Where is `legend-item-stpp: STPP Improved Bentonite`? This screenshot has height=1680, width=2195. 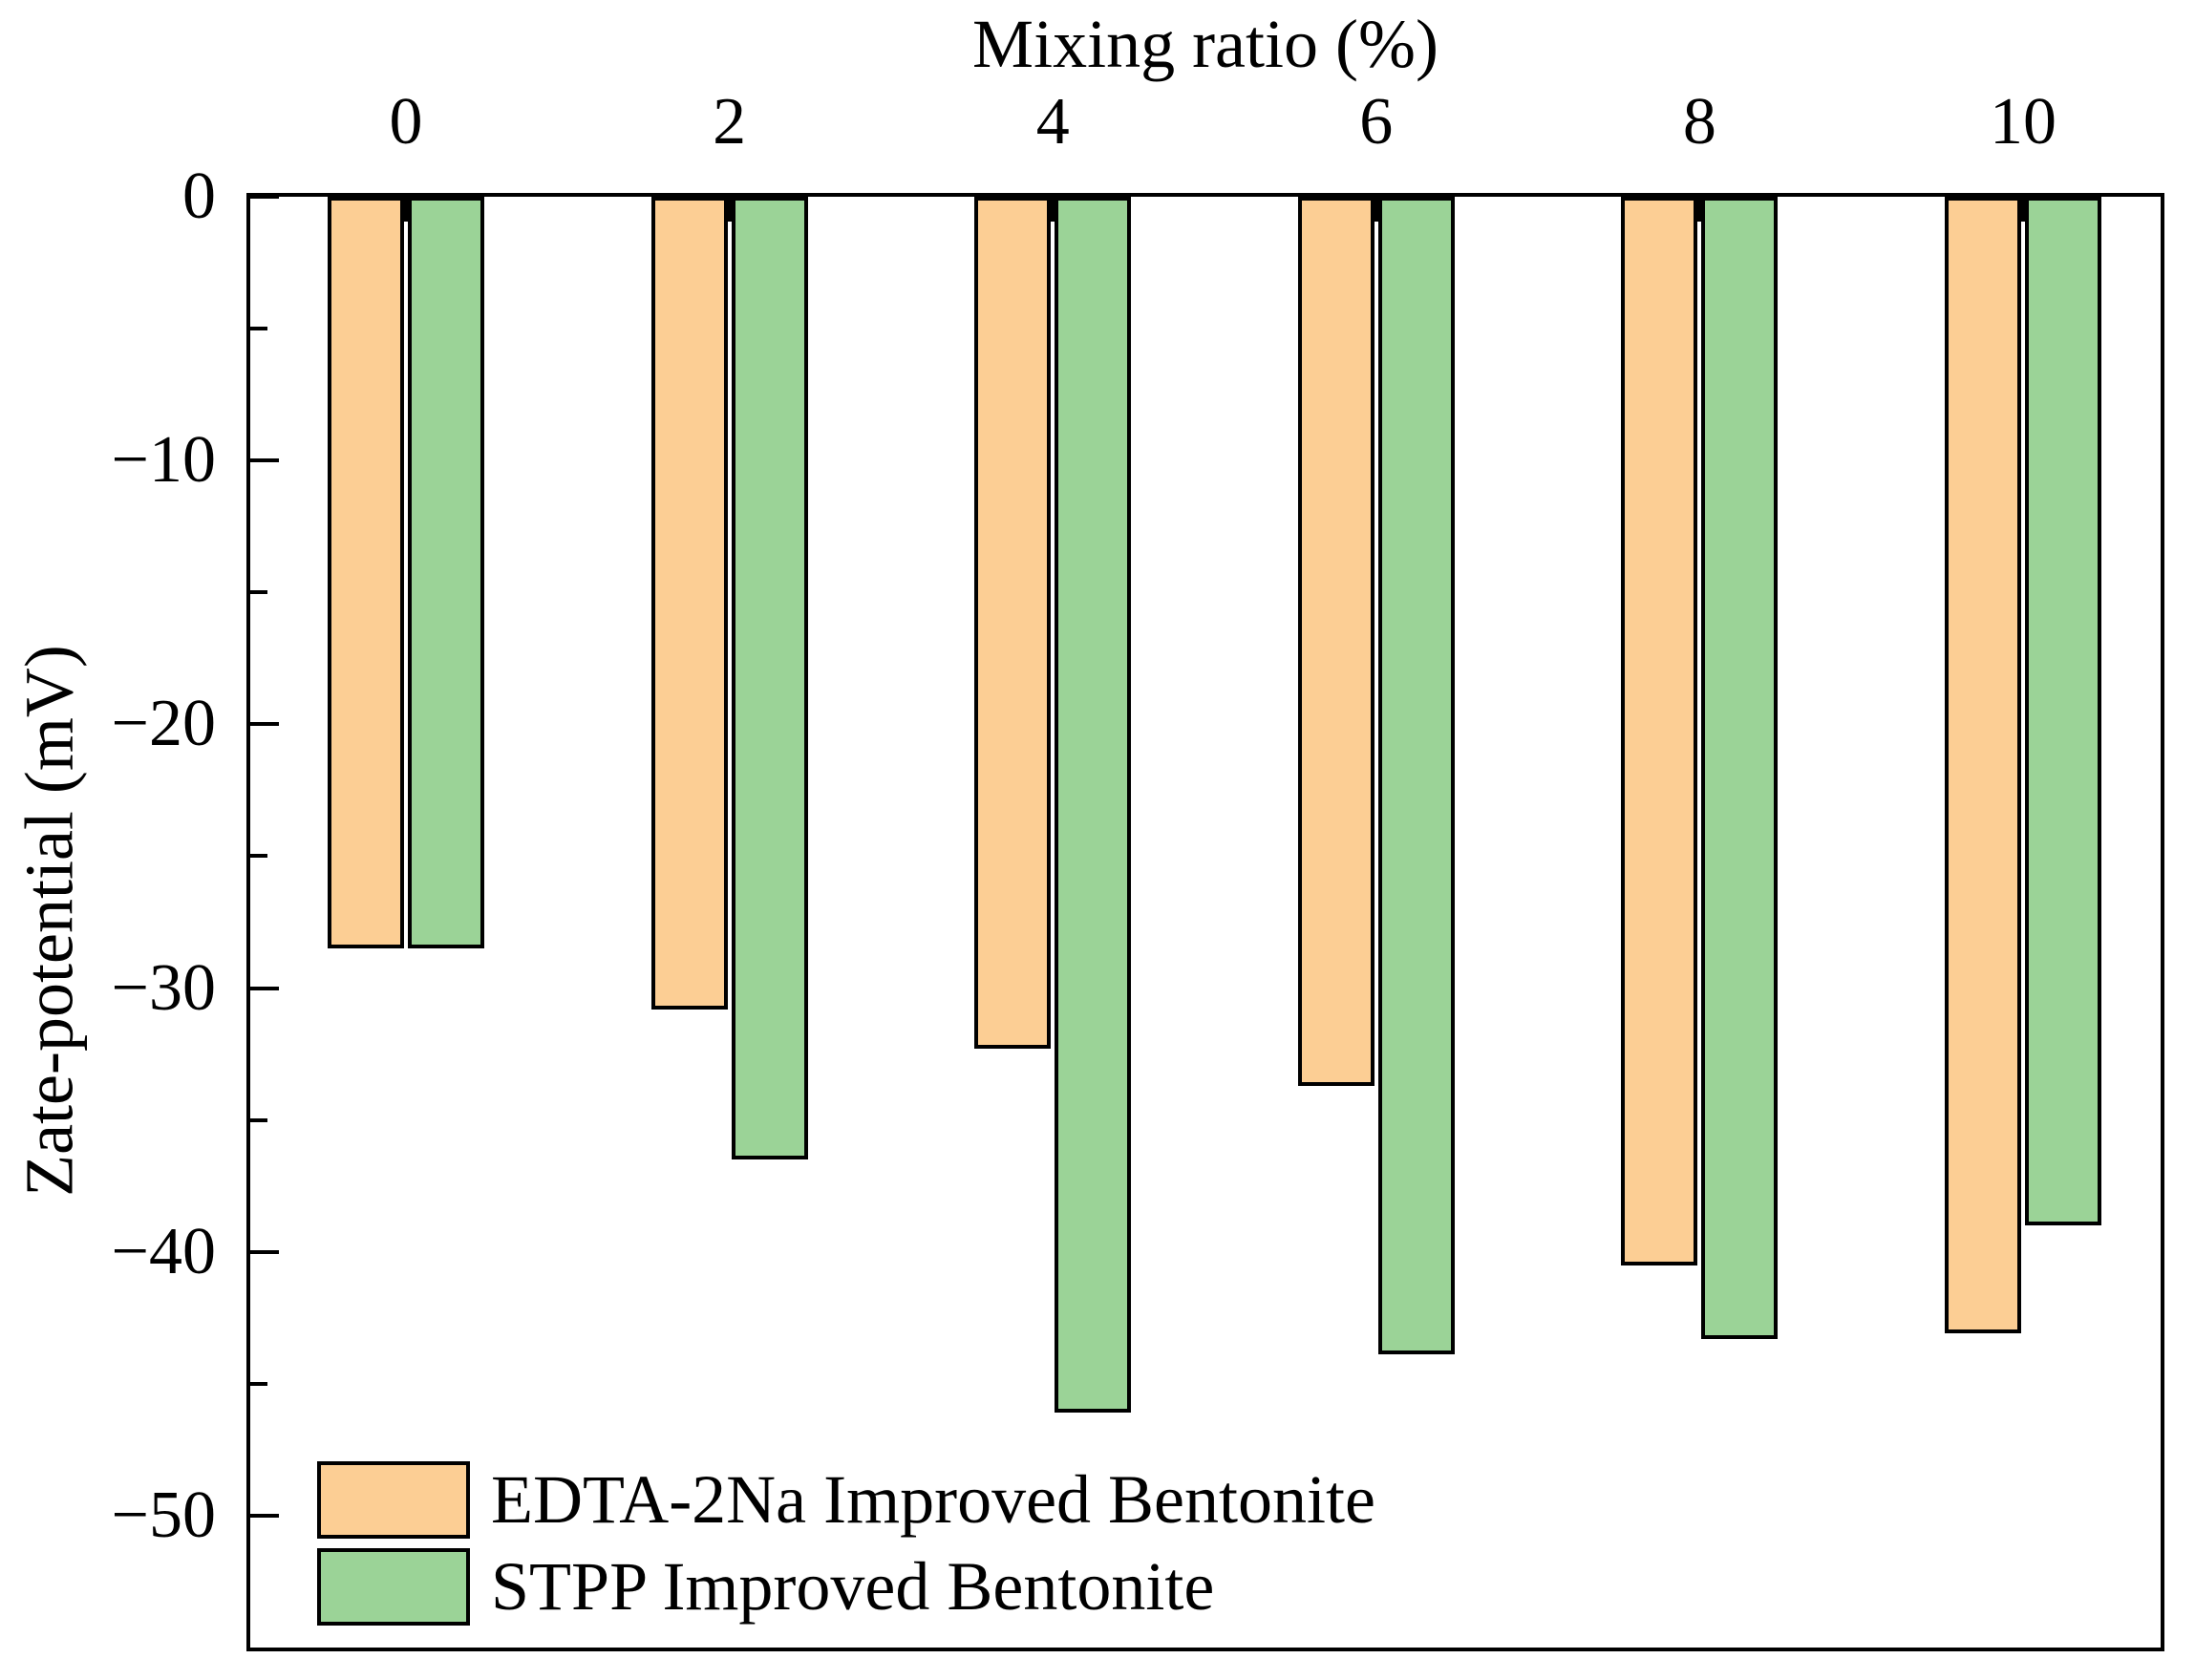
legend-item-stpp: STPP Improved Bentonite is located at coordinates (846, 1587).